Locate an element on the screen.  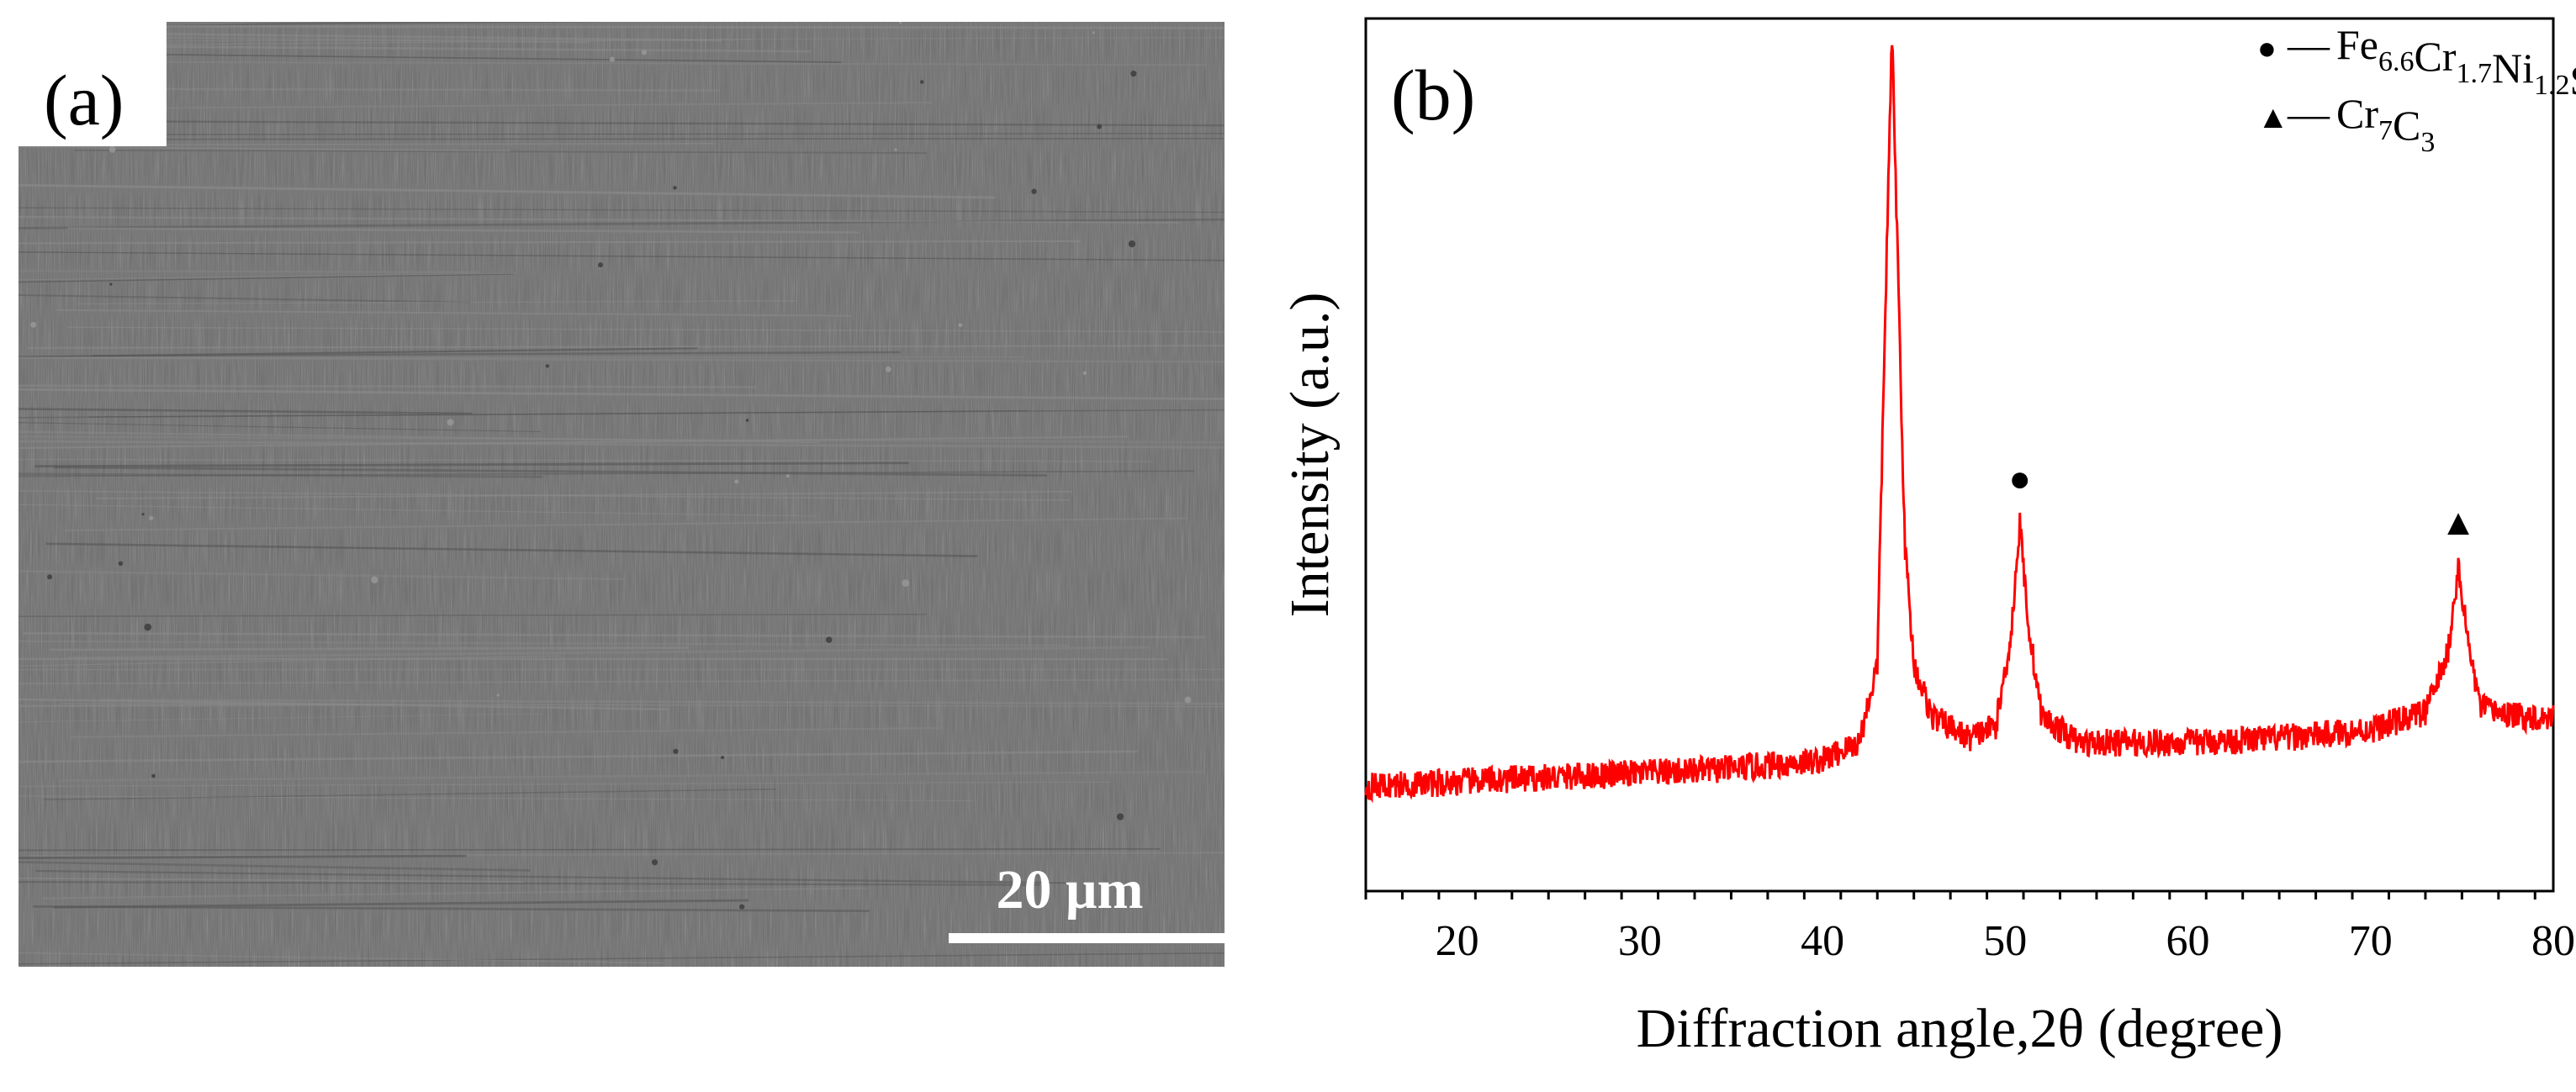
x-tick-label: 40 is located at coordinates (1822, 941).